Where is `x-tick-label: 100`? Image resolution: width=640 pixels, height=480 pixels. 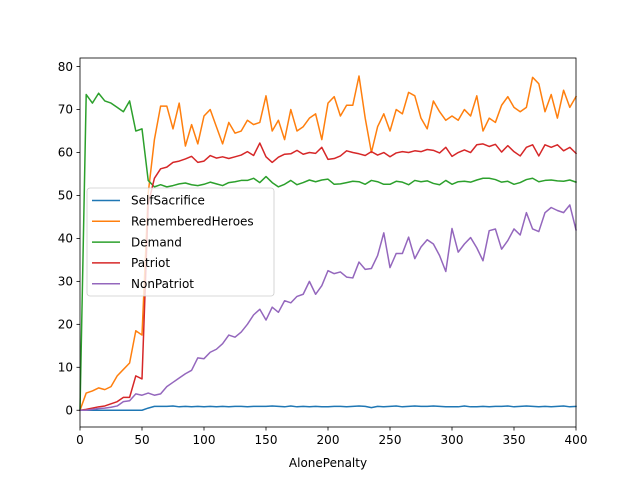
x-tick-label: 100 is located at coordinates (204, 440).